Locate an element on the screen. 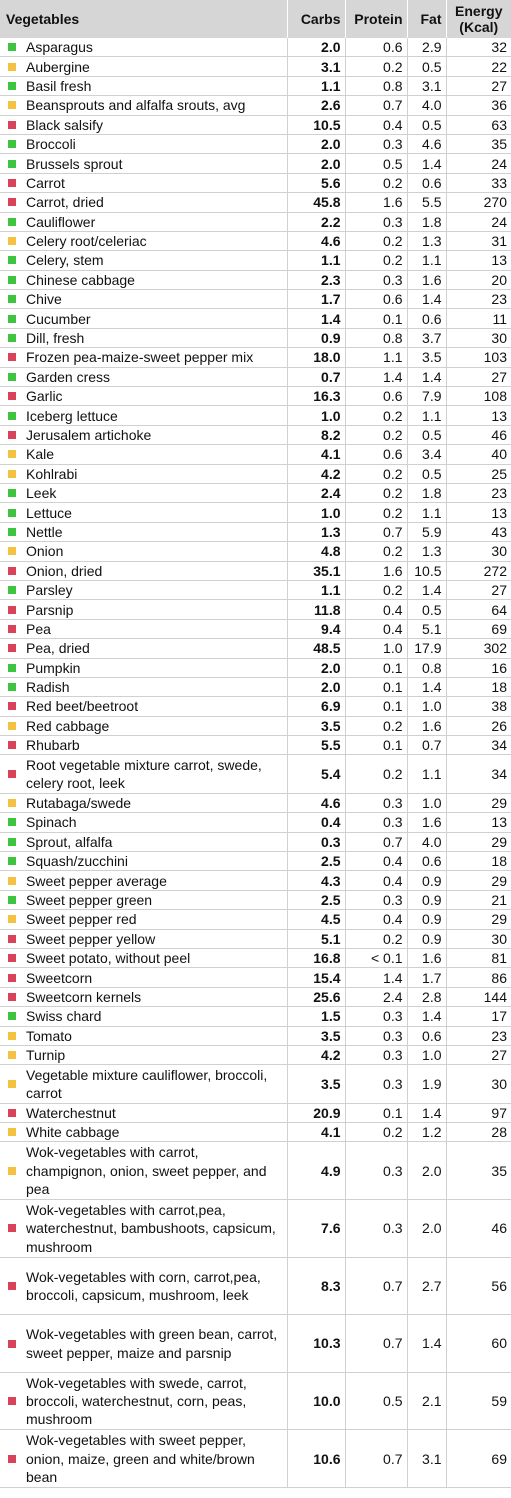  table-row: Iceberg lettuce 1.0 0.2 1.1 13 is located at coordinates (255, 415).